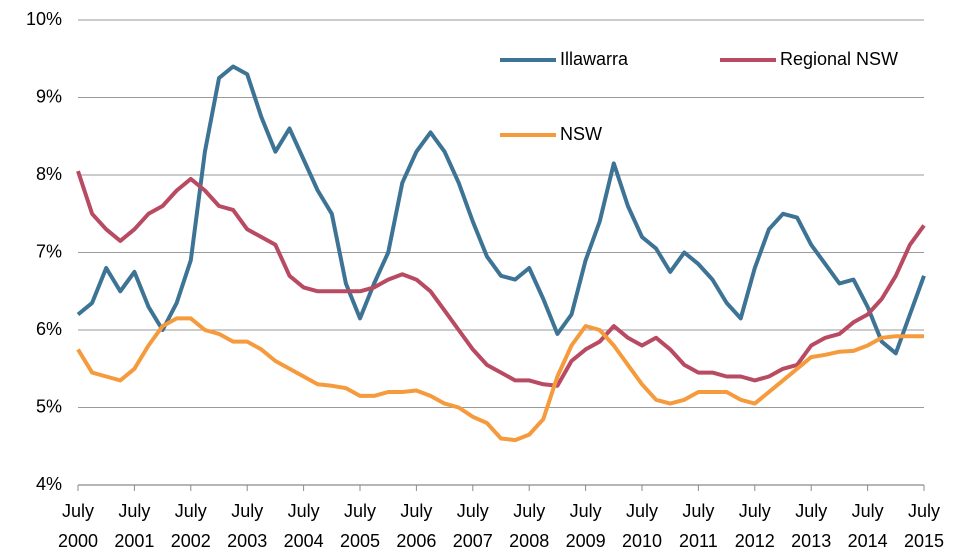 This screenshot has height=555, width=960. What do you see at coordinates (304, 526) in the screenshot?
I see `x-tick-label: July 2004` at bounding box center [304, 526].